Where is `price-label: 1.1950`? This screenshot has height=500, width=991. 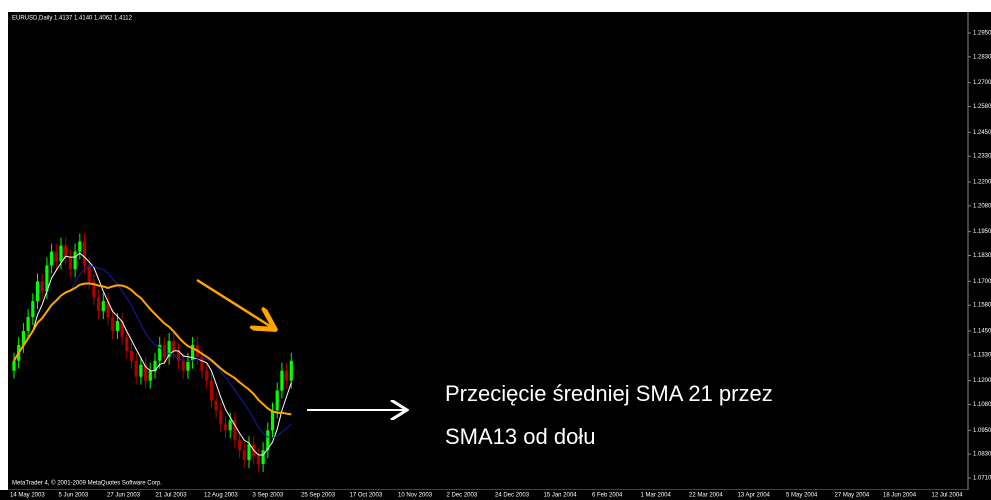 price-label: 1.1950 is located at coordinates (982, 232).